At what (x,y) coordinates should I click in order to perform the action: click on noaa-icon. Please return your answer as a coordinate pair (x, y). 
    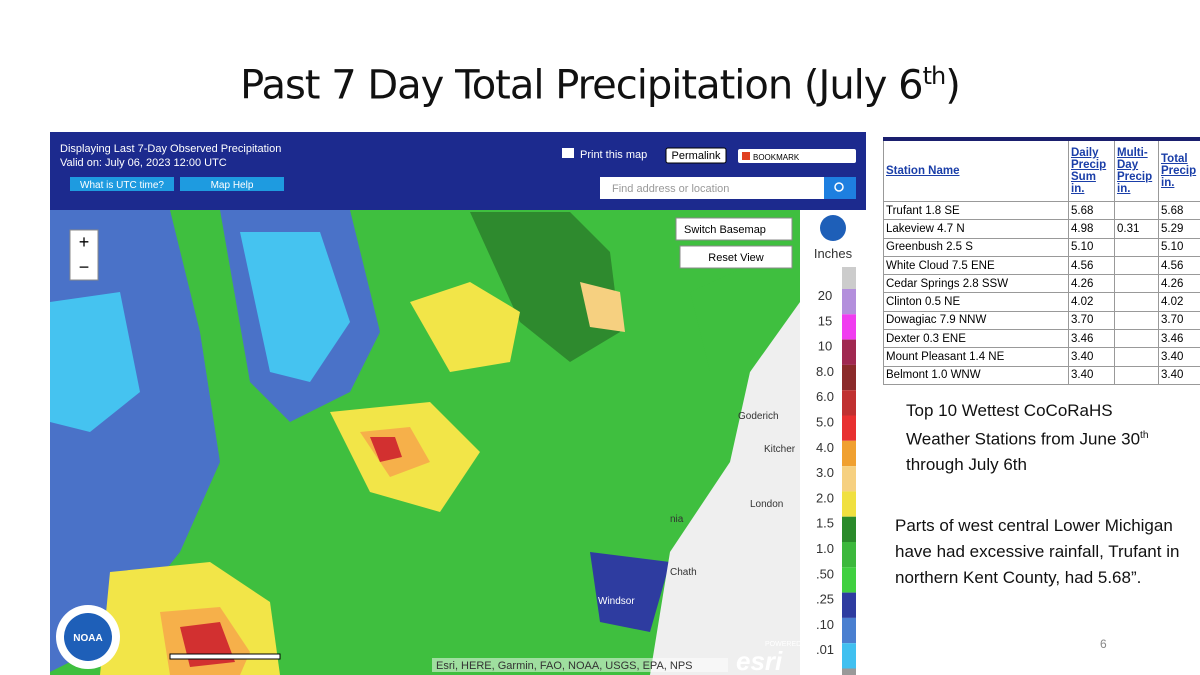
    Looking at the image, I should click on (833, 228).